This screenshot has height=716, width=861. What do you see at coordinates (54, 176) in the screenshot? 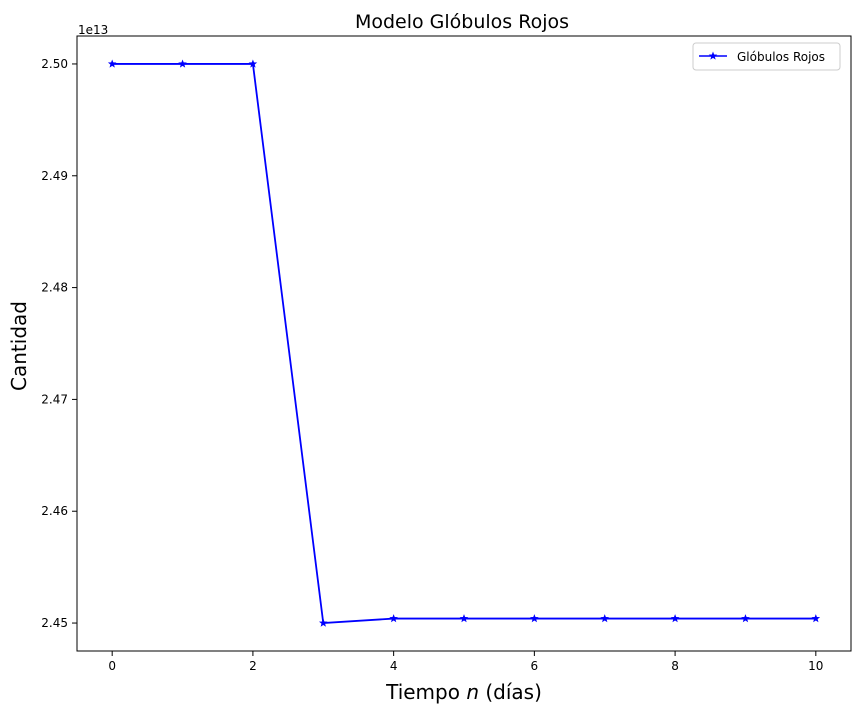
I see `y-tick-label: 2.49` at bounding box center [54, 176].